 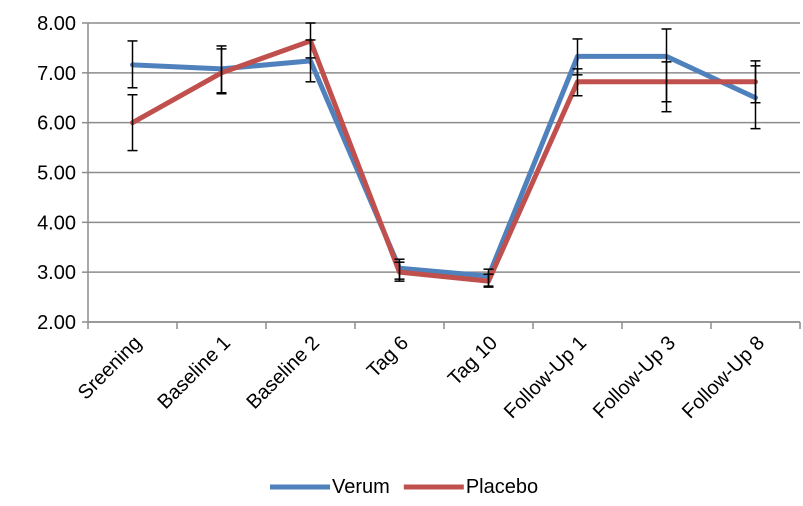 What do you see at coordinates (545, 377) in the screenshot?
I see `x-tick-label: Follow-Up 1` at bounding box center [545, 377].